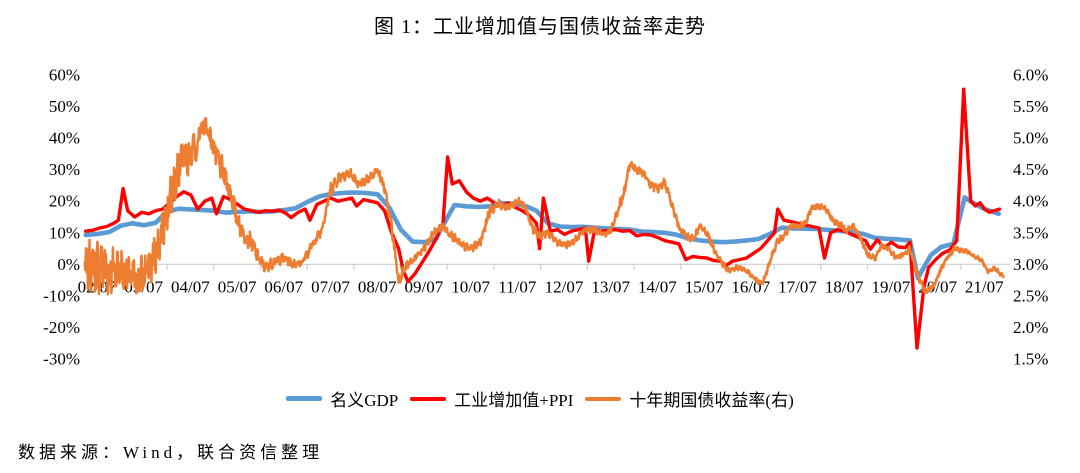 This screenshot has height=473, width=1080. Describe the element at coordinates (1030, 75) in the screenshot. I see `right-axis-label: 6.0%` at that location.